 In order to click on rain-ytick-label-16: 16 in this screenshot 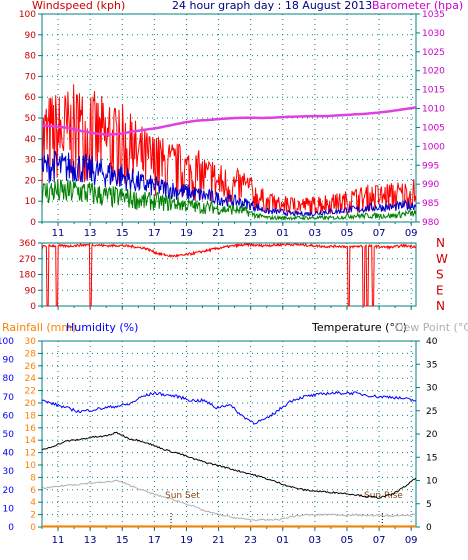, I will do `click(31, 429)`.